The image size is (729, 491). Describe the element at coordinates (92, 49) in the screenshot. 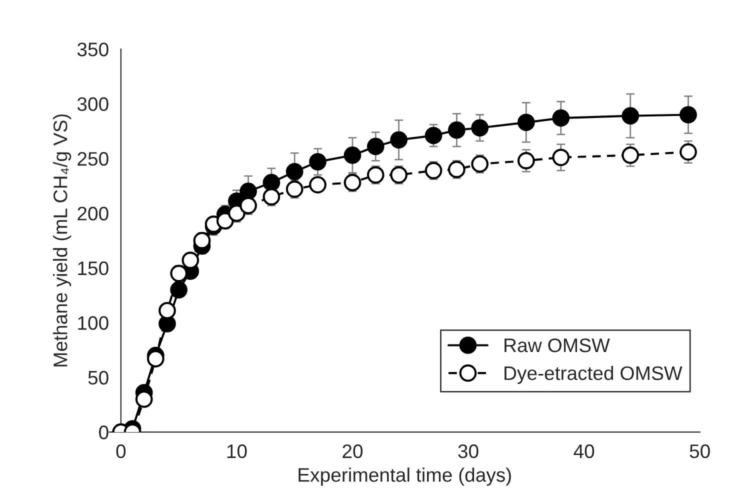

I see `y-tick-label: 350` at that location.